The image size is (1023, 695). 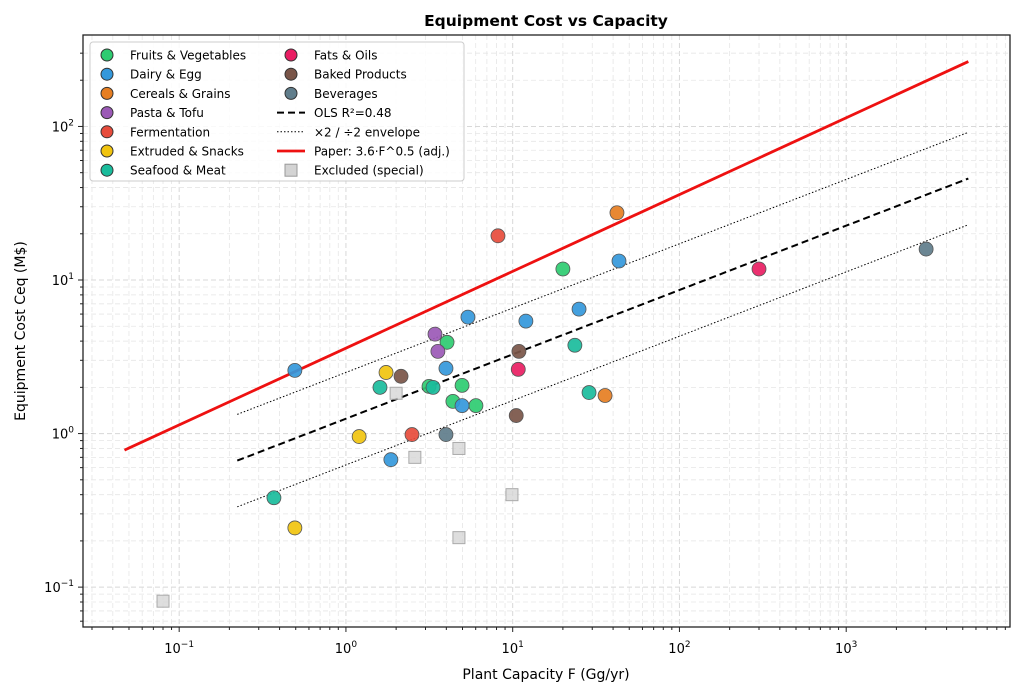 I want to click on y-tick-label: 10⁻¹, so click(x=59, y=587).